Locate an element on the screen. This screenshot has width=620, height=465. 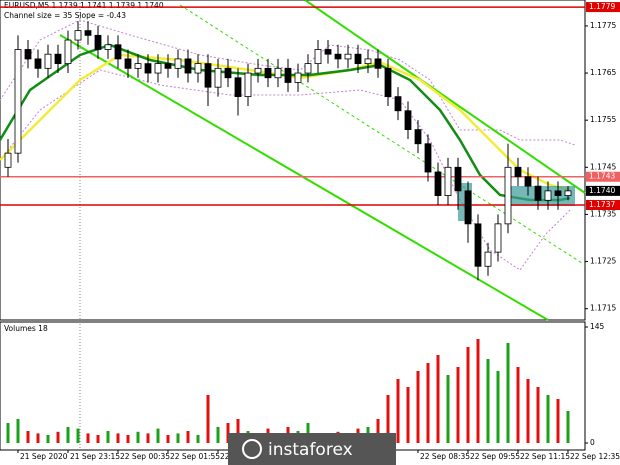
x-tick-label: 22 Sep 01:55 is located at coordinates (195, 456).